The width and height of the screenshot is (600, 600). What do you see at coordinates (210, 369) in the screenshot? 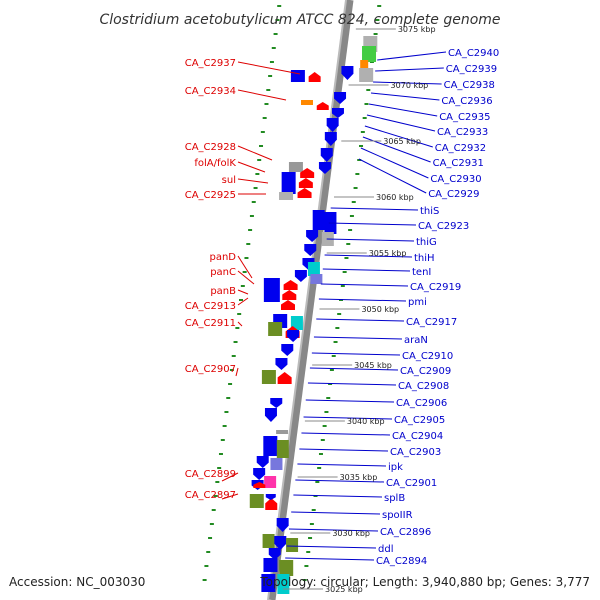
I see `left-gene-label: CA_C2907` at bounding box center [210, 369].